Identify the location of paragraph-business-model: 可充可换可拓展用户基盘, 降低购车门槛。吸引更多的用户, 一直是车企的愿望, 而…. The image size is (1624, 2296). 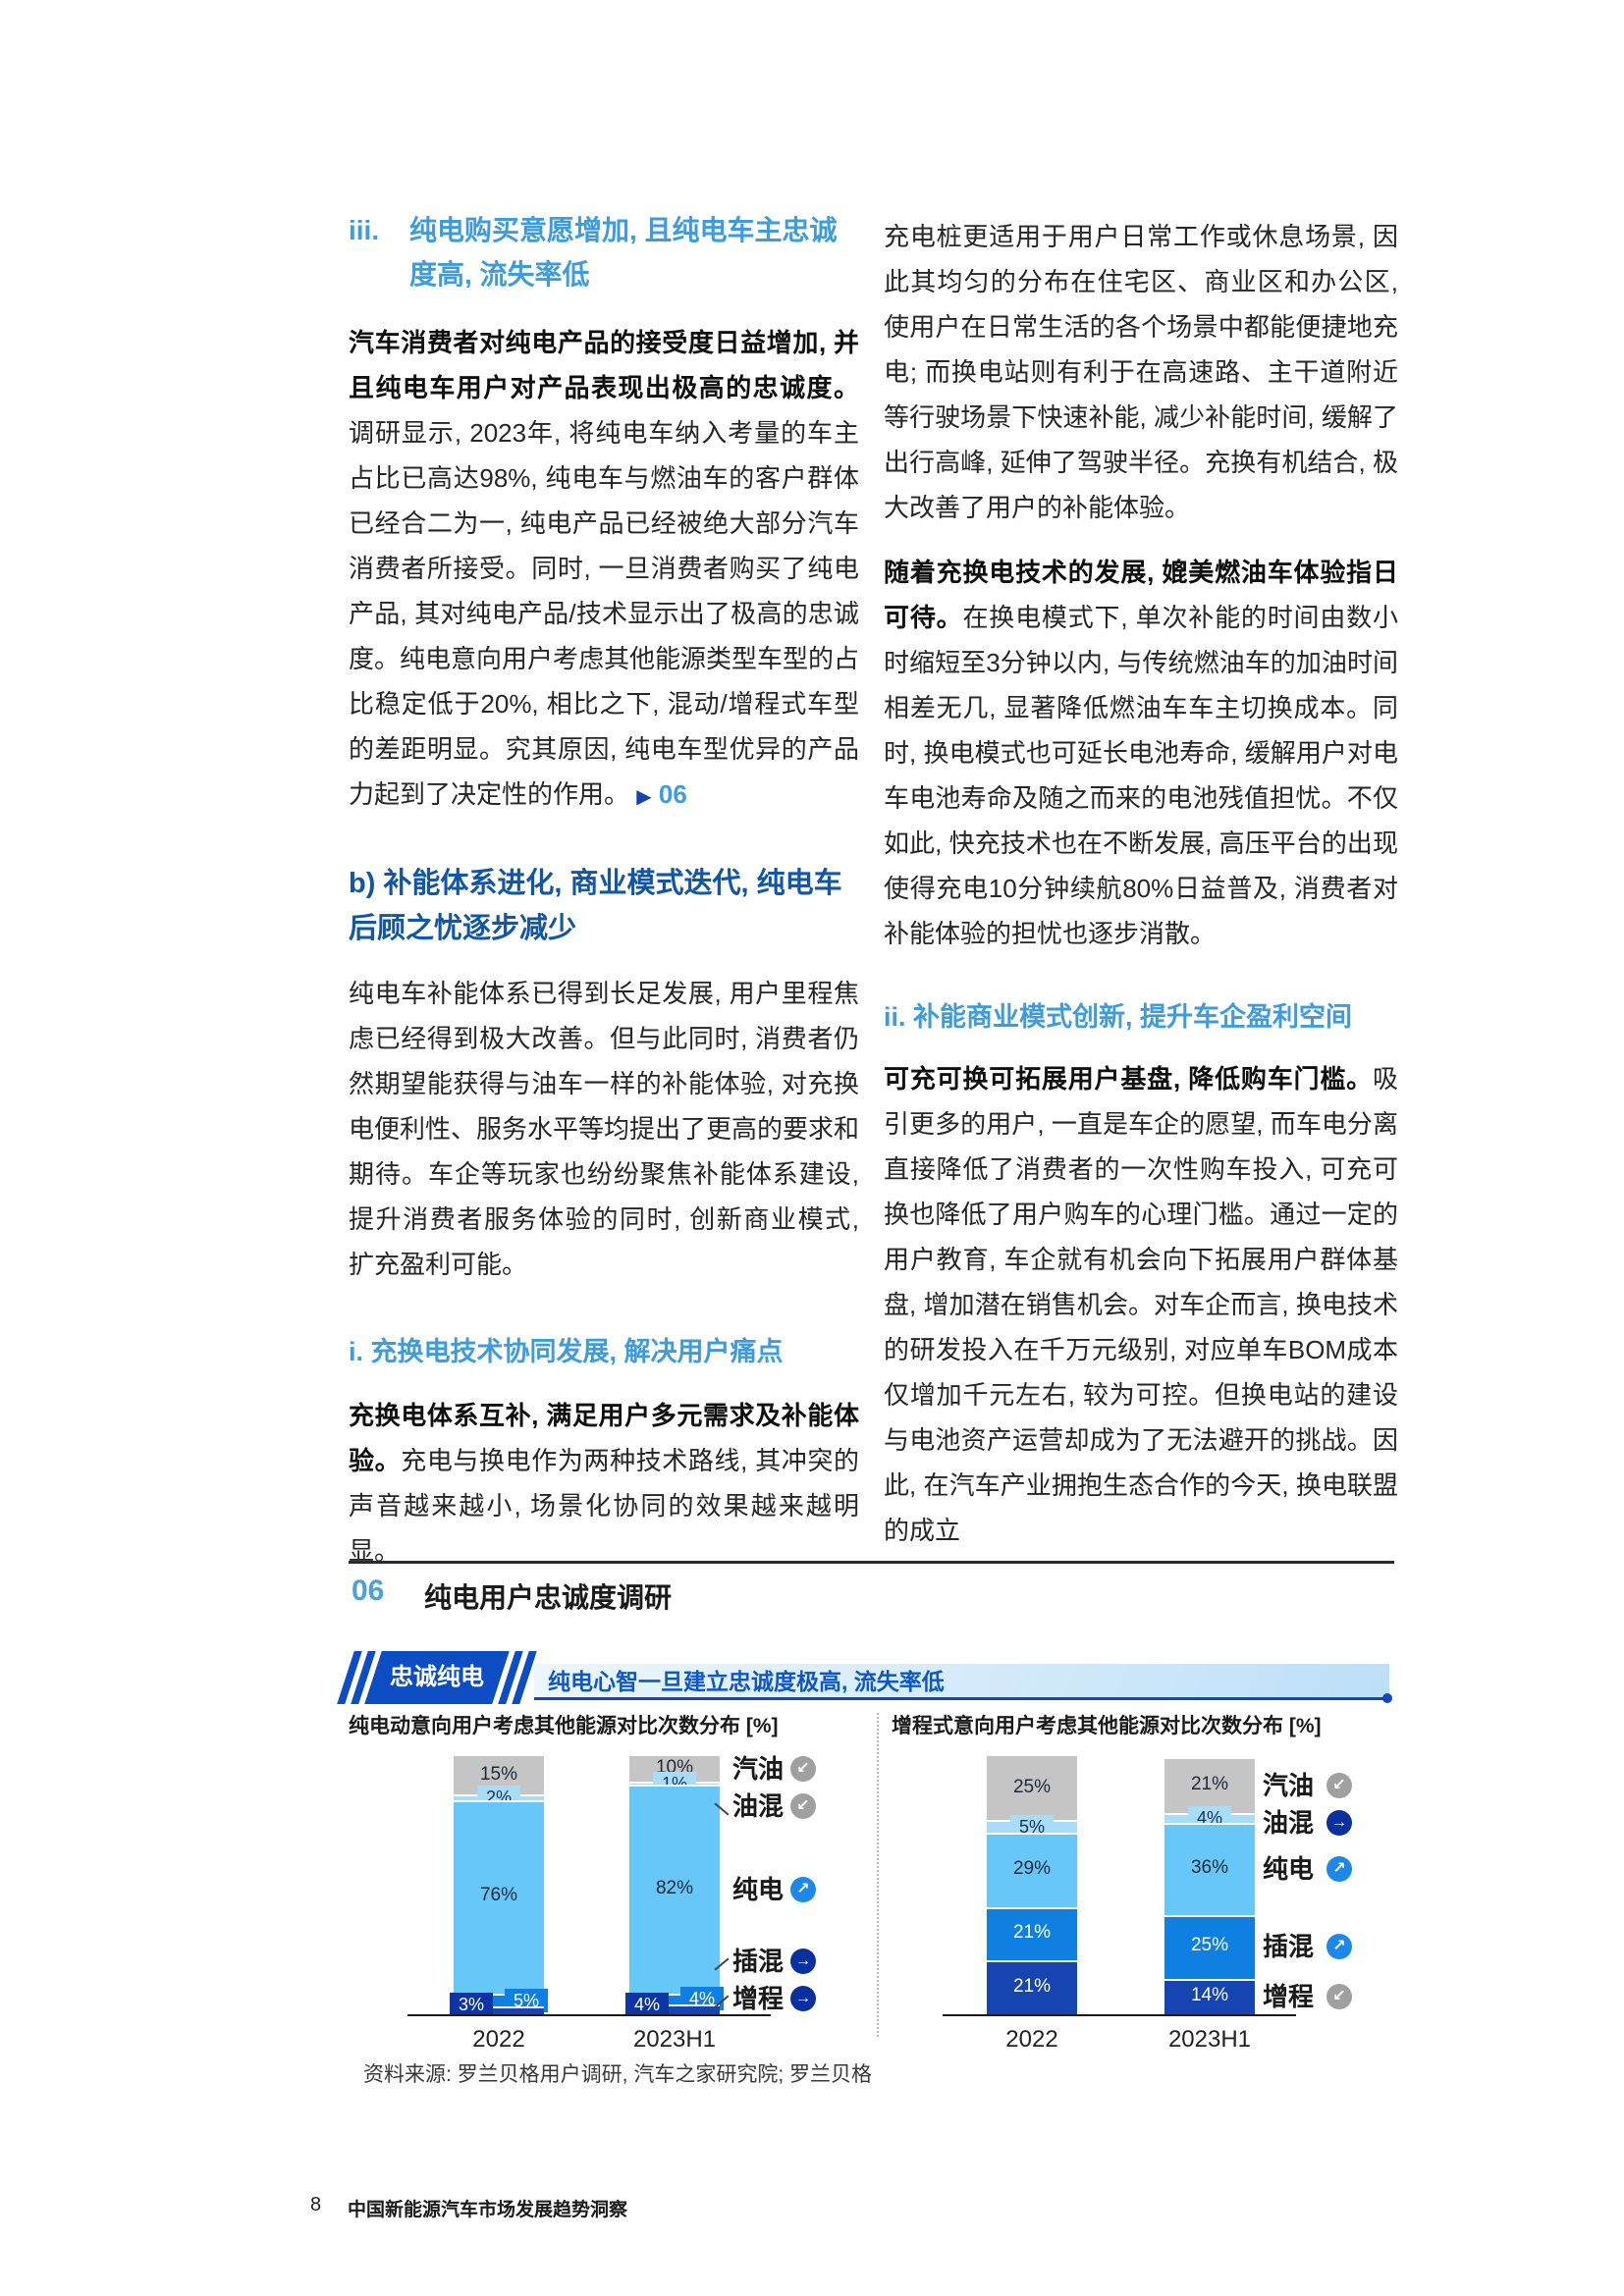
(1141, 1305).